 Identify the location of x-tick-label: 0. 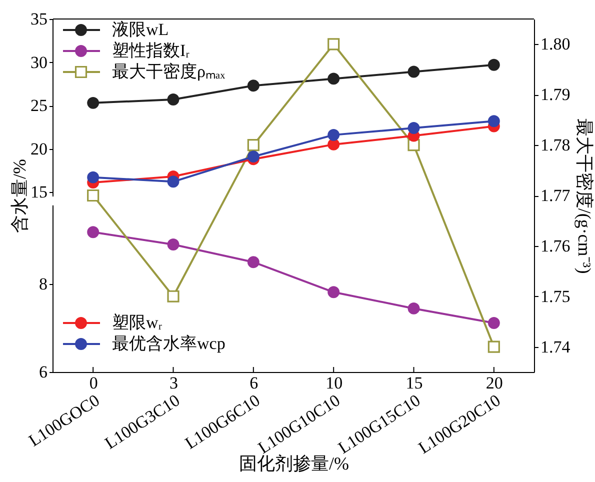
(93, 383).